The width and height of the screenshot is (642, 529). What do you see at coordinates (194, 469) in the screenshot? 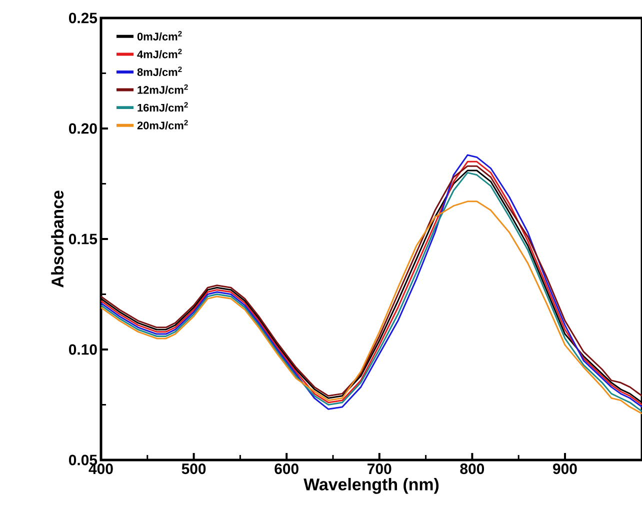
I see `x-tick-label: 500` at bounding box center [194, 469].